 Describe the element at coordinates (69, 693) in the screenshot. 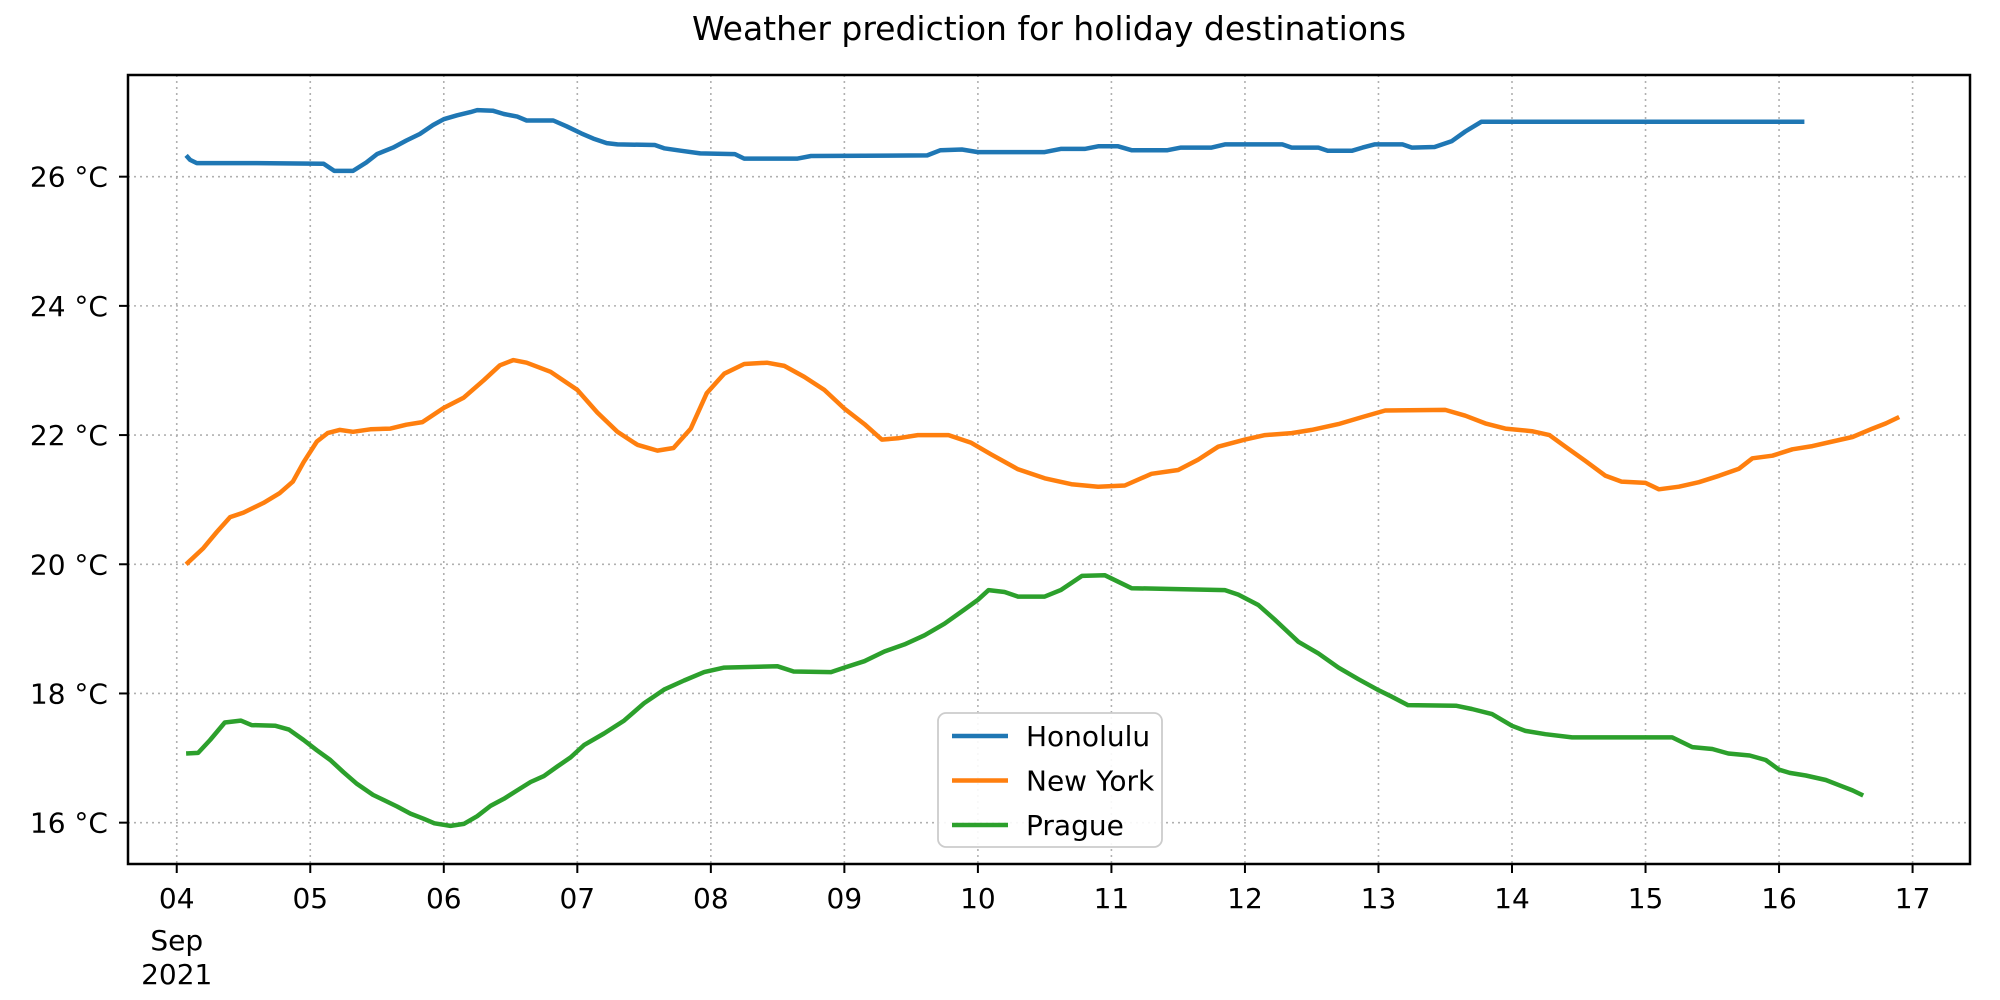

I see `y-tick-label: 18 °C` at that location.